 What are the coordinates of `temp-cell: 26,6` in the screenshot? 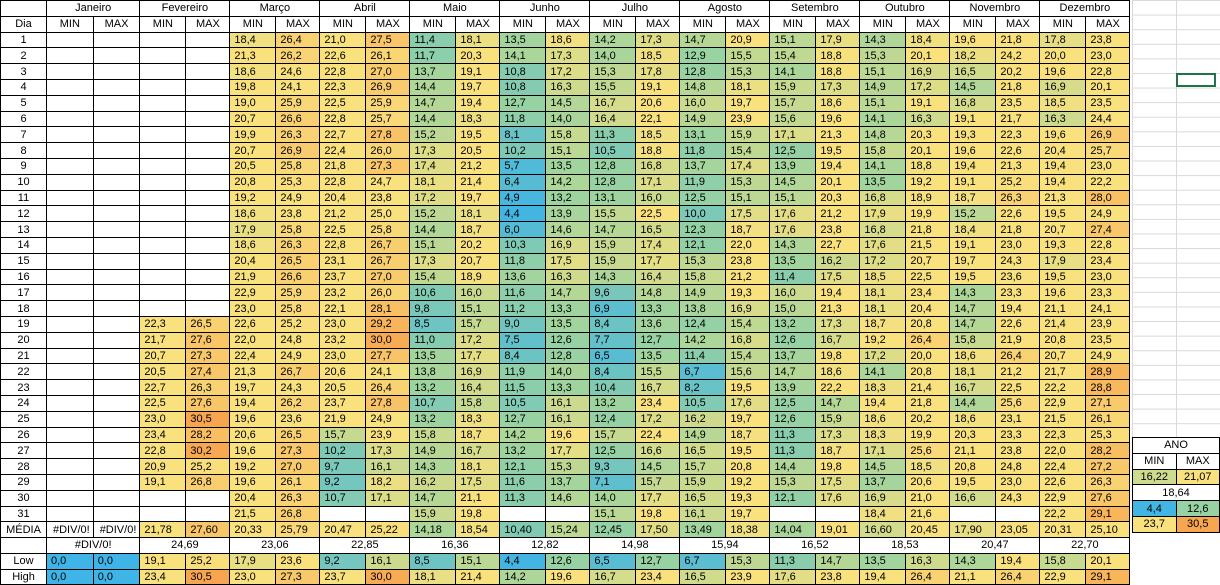 It's located at (298, 119).